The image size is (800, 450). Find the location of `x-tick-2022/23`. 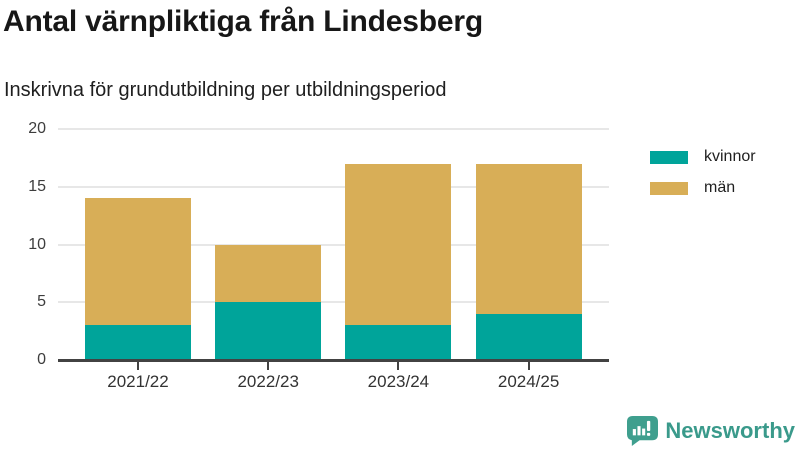

x-tick-2022/23 is located at coordinates (268, 366).